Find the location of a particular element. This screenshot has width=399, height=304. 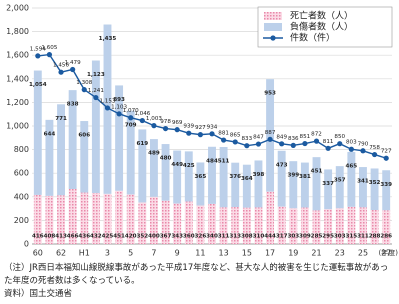

bar-value-label: 398 is located at coordinates (259, 175).